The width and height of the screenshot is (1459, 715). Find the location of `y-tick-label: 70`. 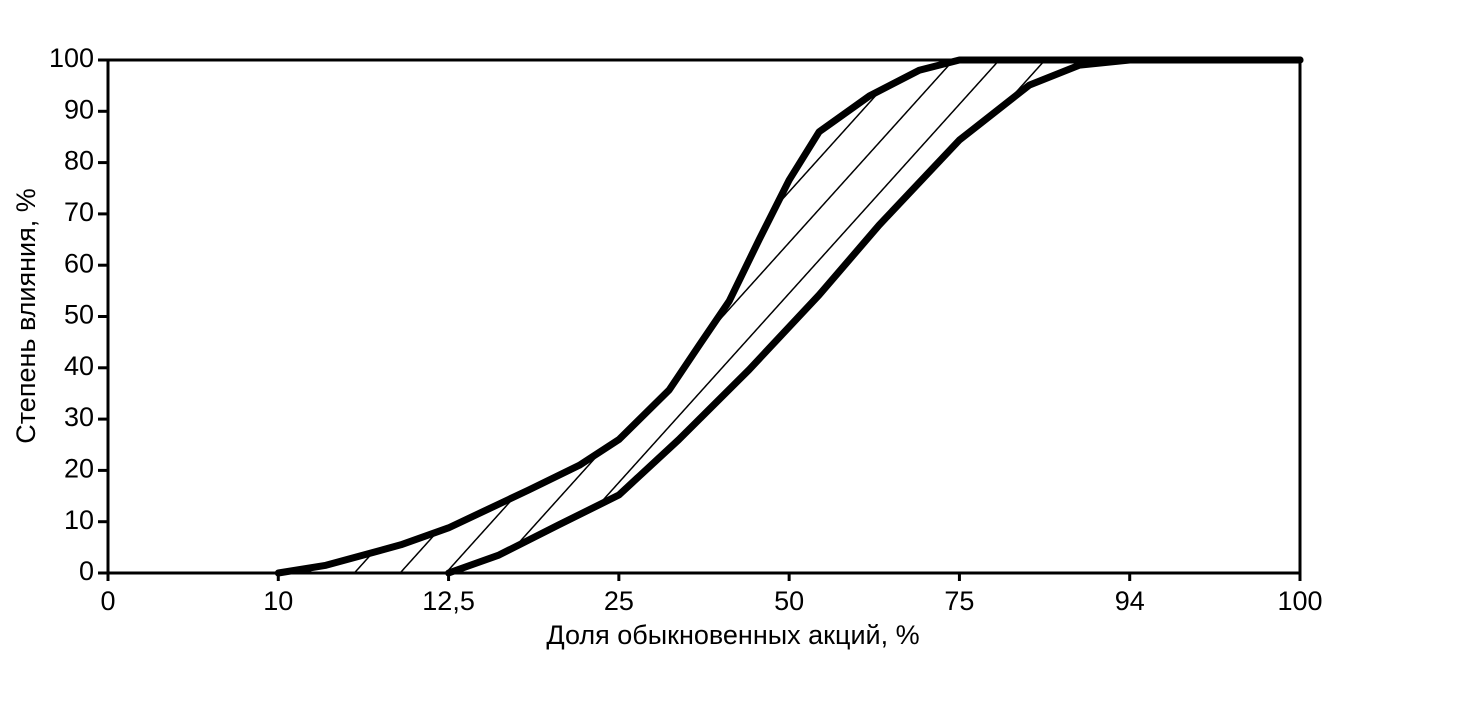

y-tick-label: 70 is located at coordinates (79, 212).